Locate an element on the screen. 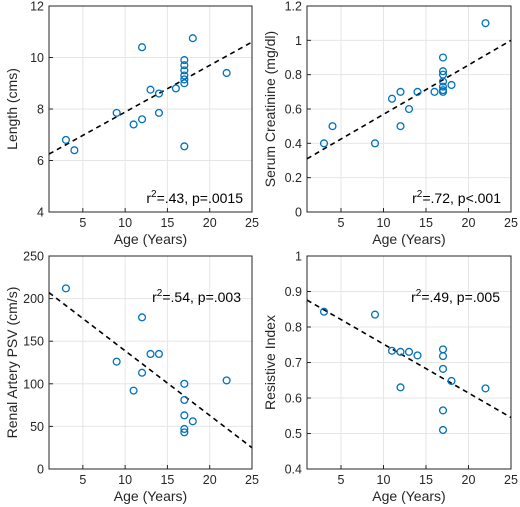  y-axis-label: Resistive Index is located at coordinates (270, 362).